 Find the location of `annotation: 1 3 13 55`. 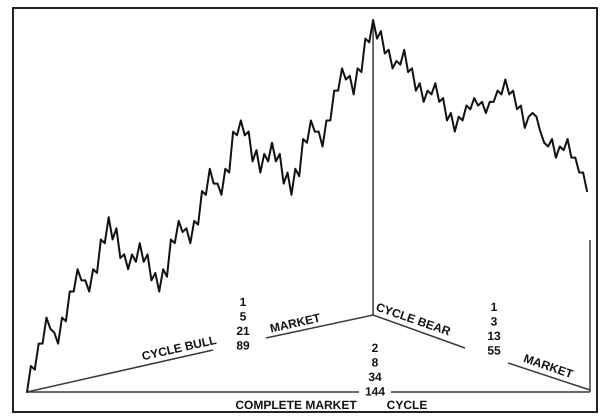

annotation: 1 3 13 55 is located at coordinates (494, 329).